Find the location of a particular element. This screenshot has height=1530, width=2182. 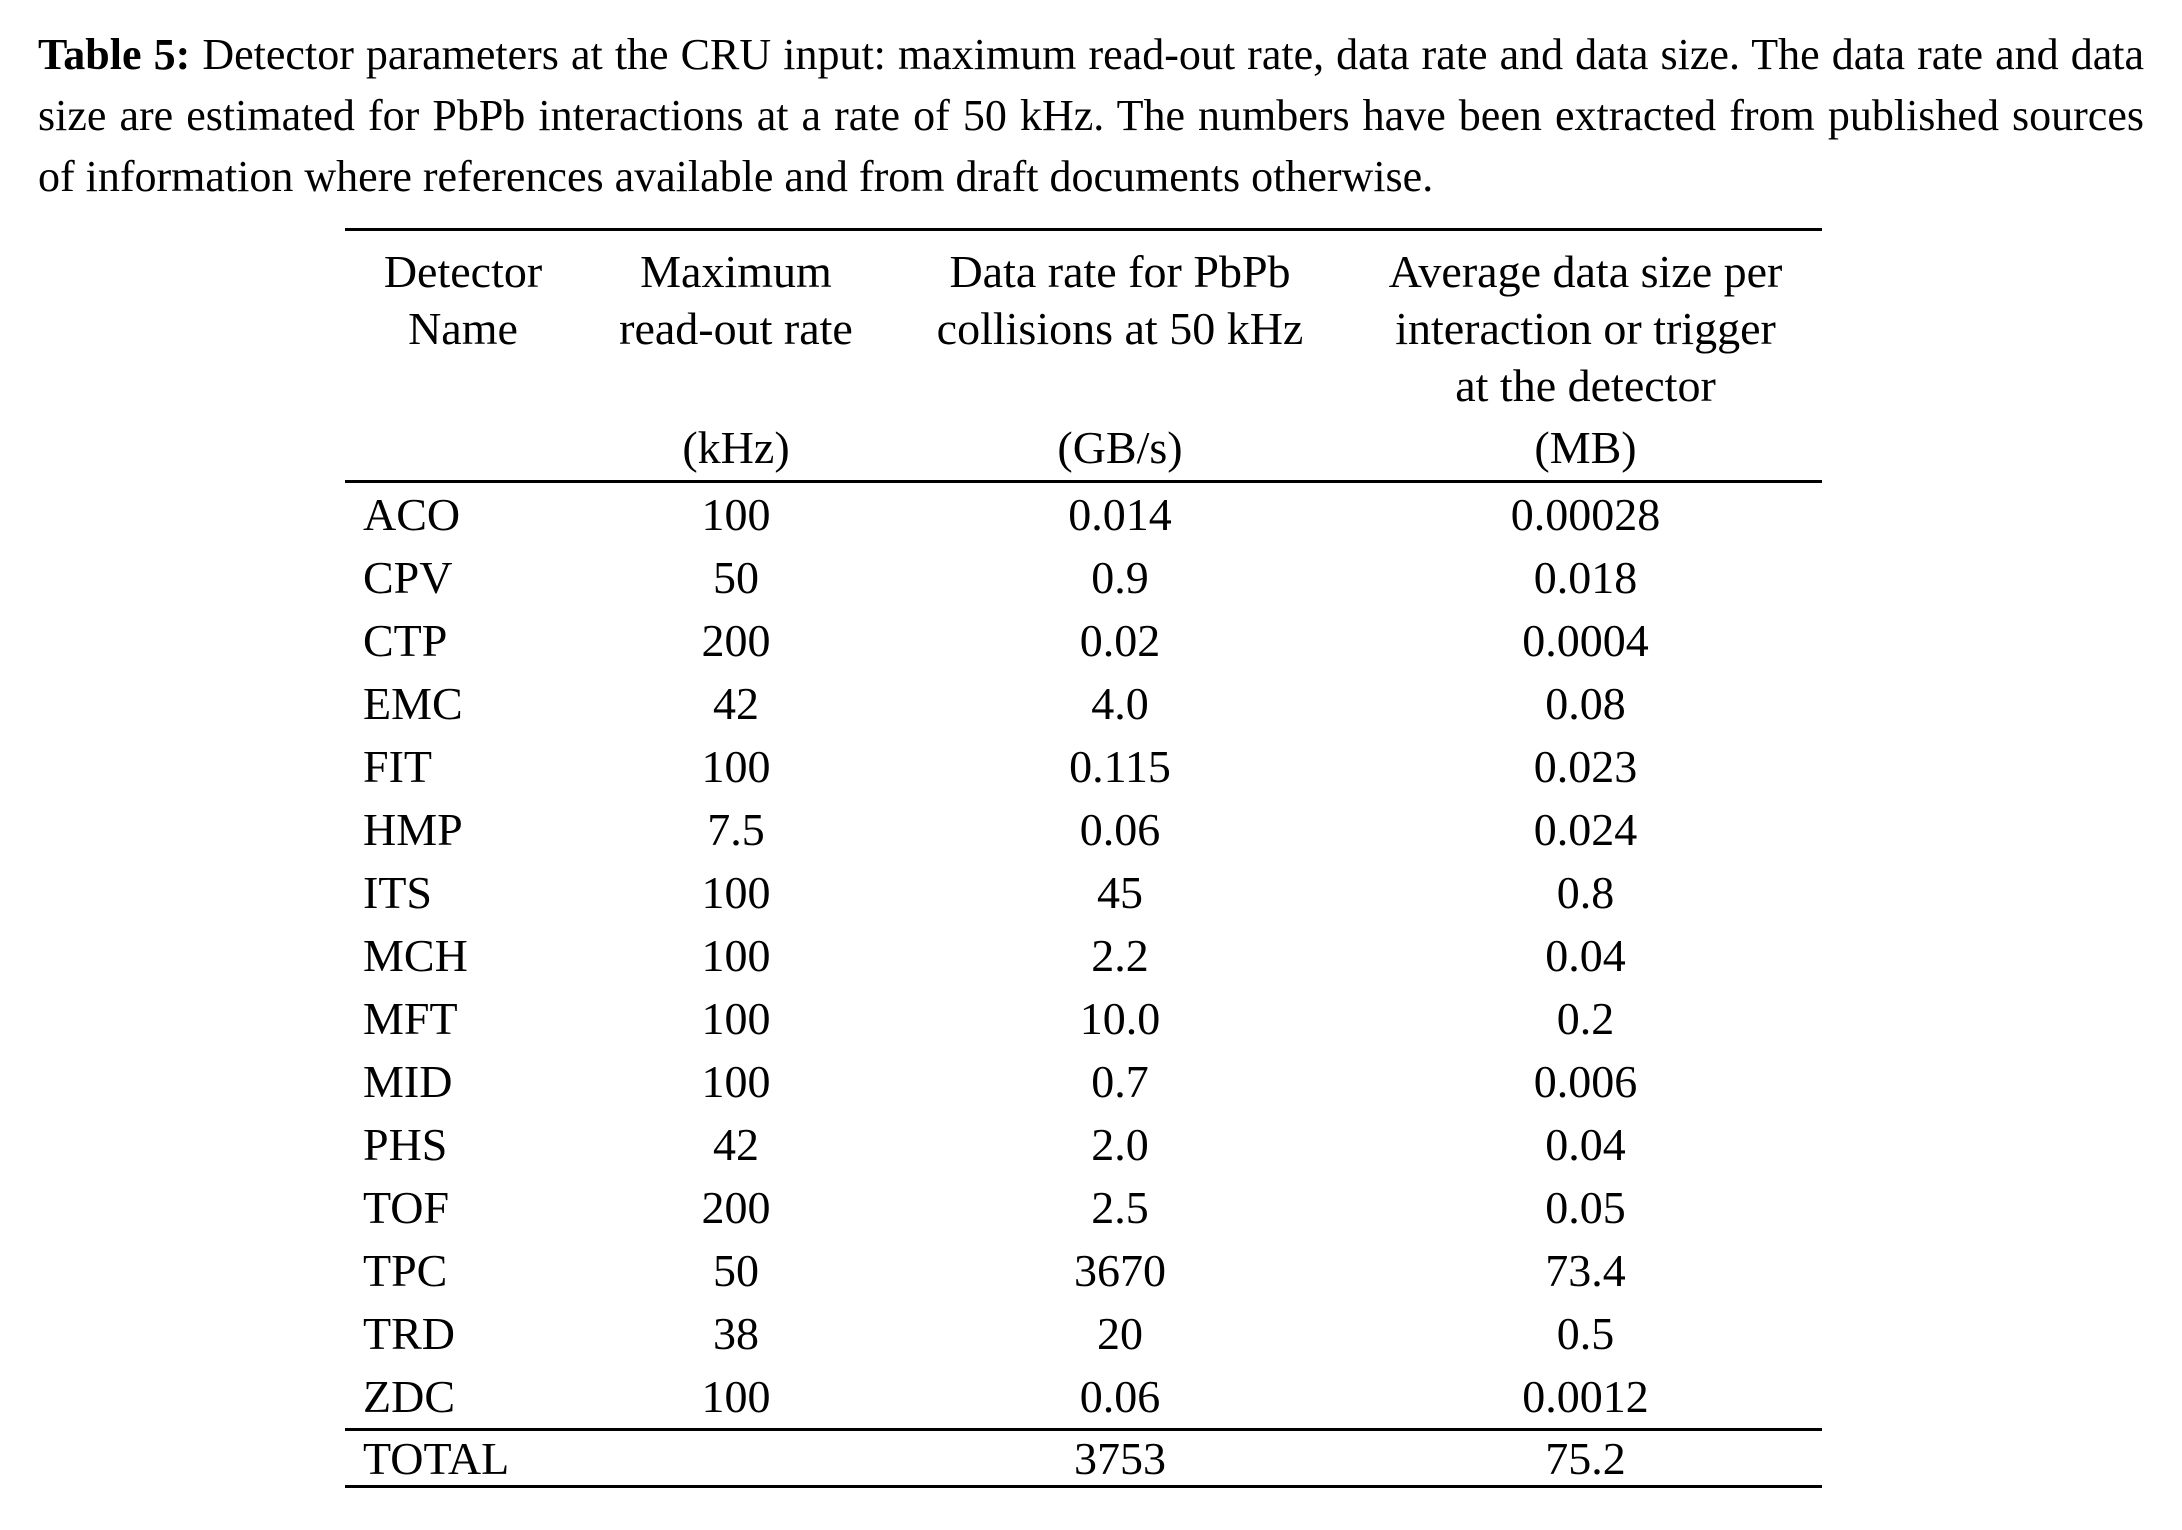

detector-name-cell: ACO is located at coordinates (412, 514).